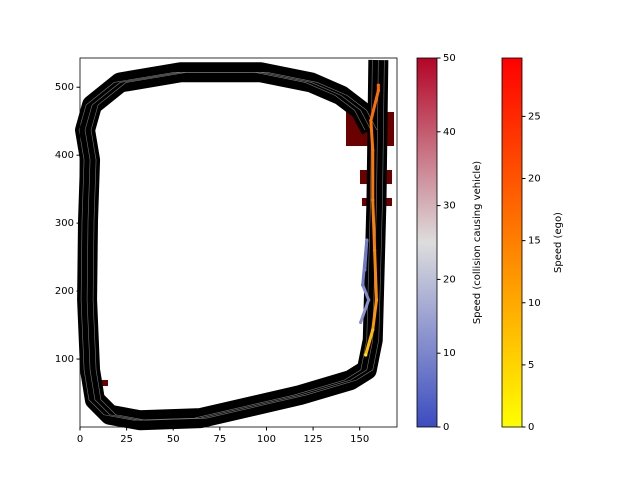 The width and height of the screenshot is (640, 484). I want to click on colorbar-tick-label: 40, so click(449, 132).